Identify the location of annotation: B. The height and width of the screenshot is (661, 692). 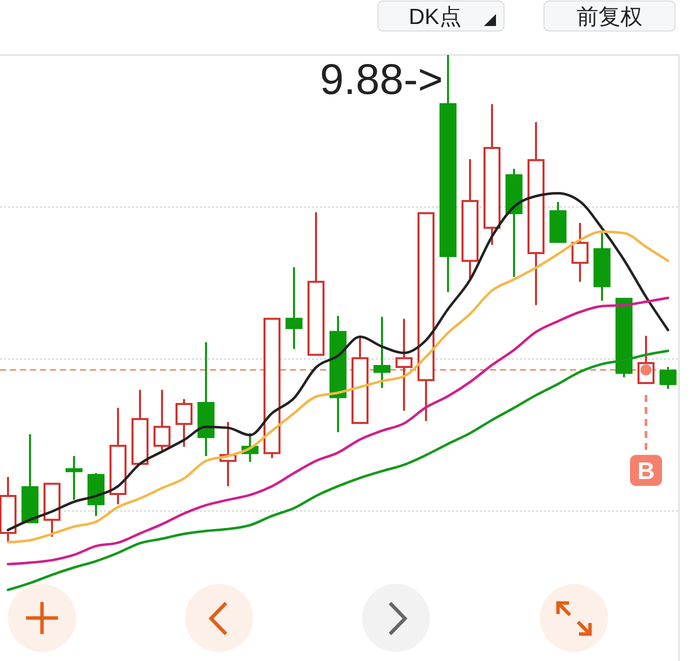
(646, 471).